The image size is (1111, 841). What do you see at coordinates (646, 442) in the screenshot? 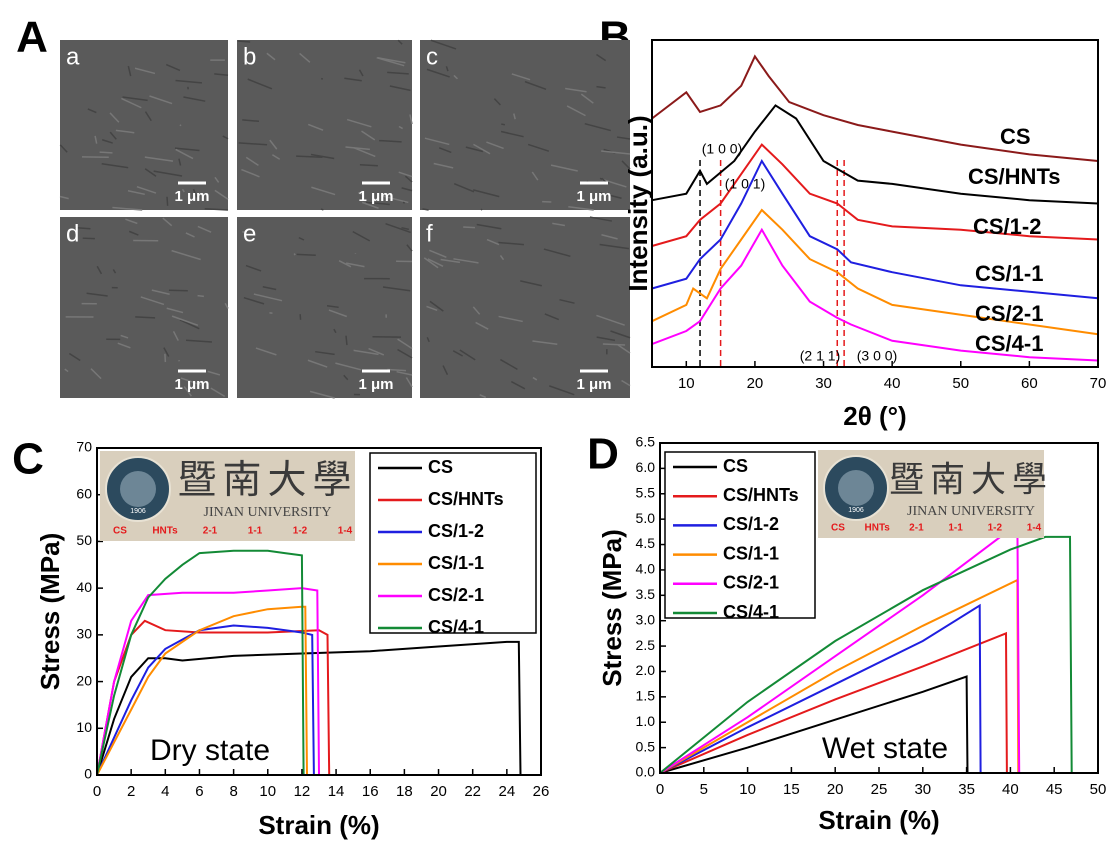
I see `y-tick-label: 6.5` at bounding box center [646, 442].